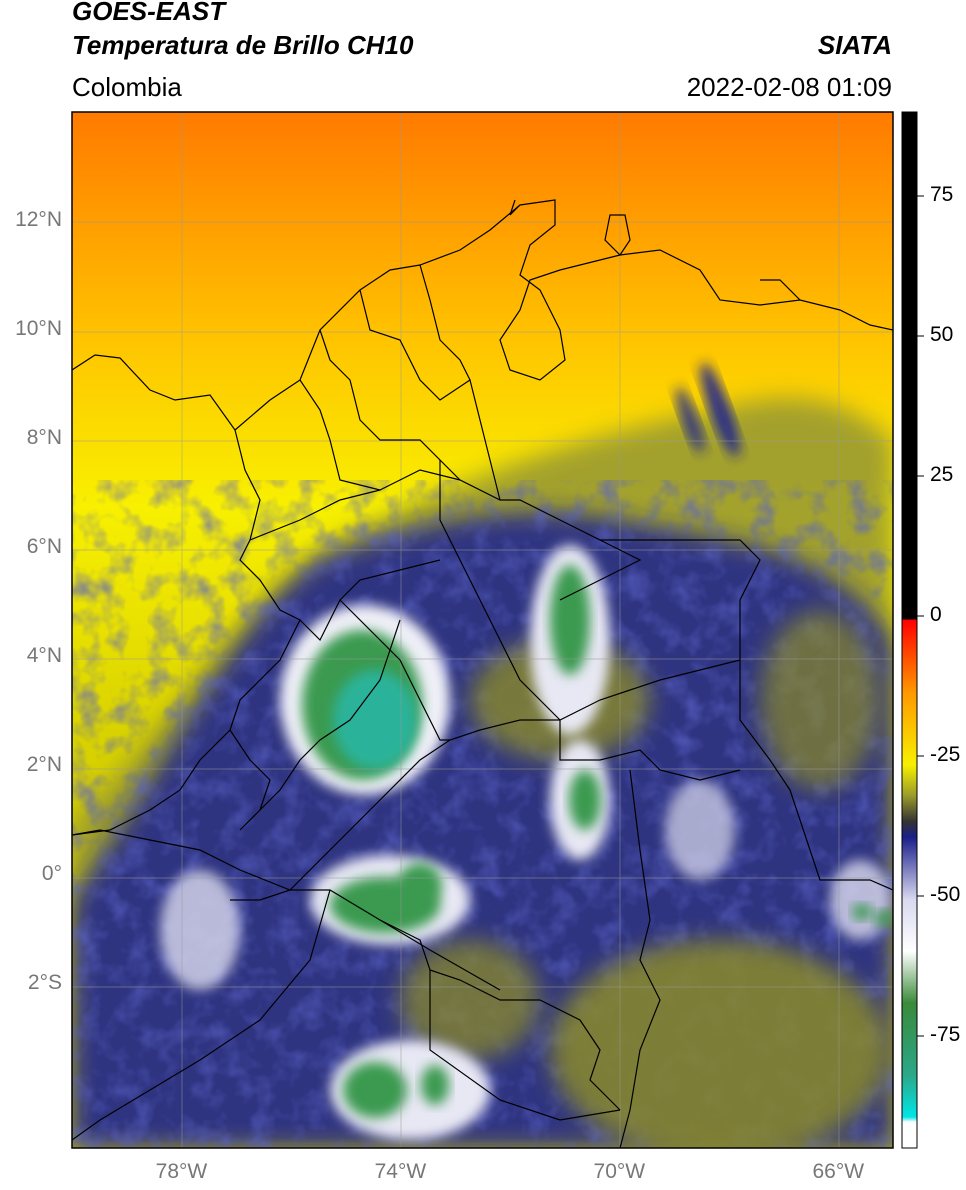 The width and height of the screenshot is (966, 1190). Describe the element at coordinates (920, 616) in the screenshot. I see `colorbar-ticks` at that location.